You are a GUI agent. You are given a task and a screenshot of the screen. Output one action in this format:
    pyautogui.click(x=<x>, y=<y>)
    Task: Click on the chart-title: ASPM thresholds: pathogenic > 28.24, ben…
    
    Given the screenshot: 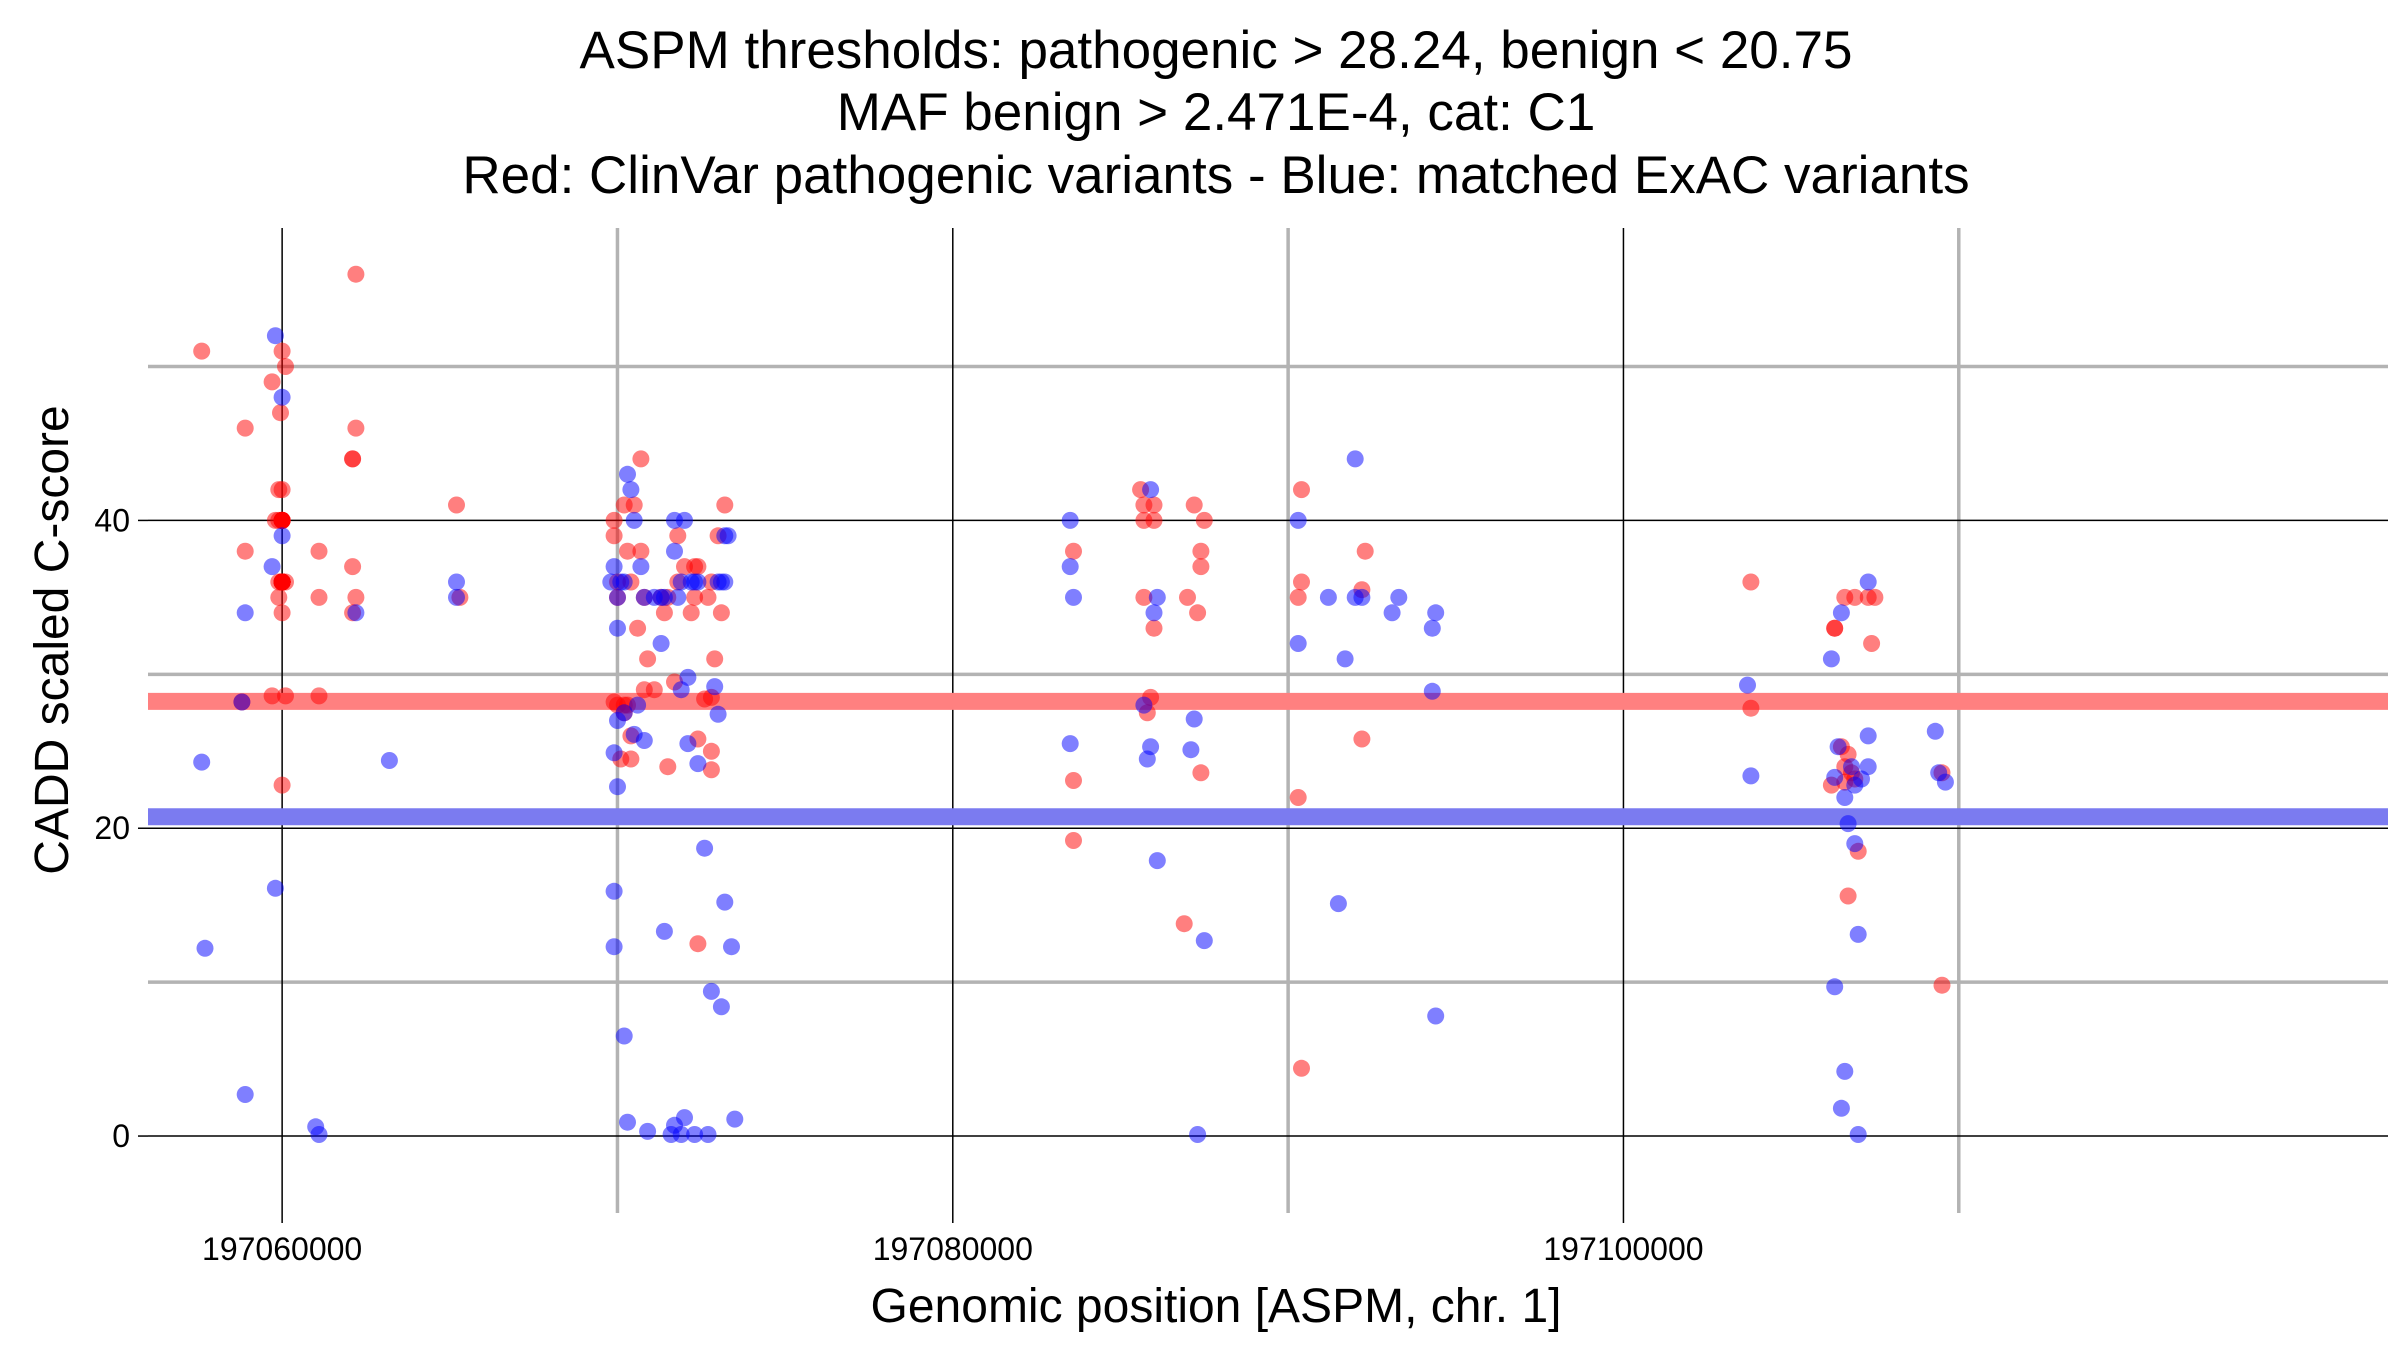 What is the action you would take?
    pyautogui.click(x=1215, y=113)
    